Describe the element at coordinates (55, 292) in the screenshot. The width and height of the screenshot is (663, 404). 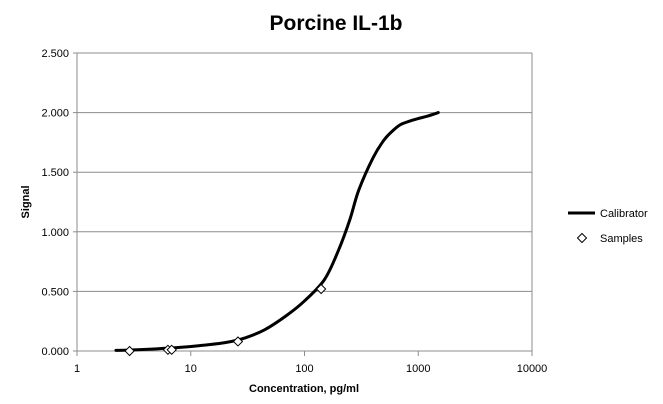
I see `y-tick-label: 0.500` at that location.